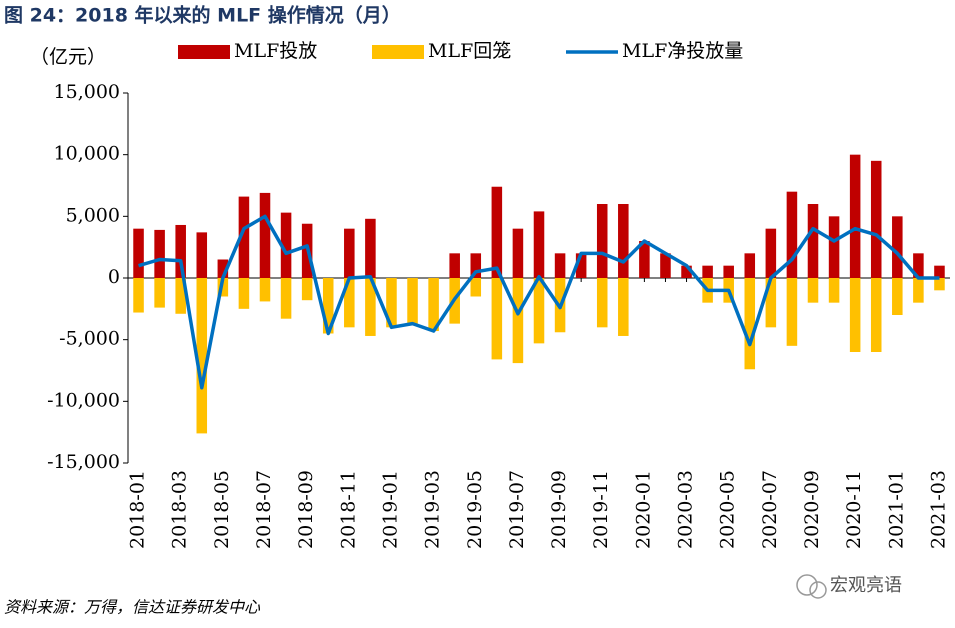 The height and width of the screenshot is (628, 955). Describe the element at coordinates (93, 215) in the screenshot. I see `y-tick-label: 5,000` at that location.